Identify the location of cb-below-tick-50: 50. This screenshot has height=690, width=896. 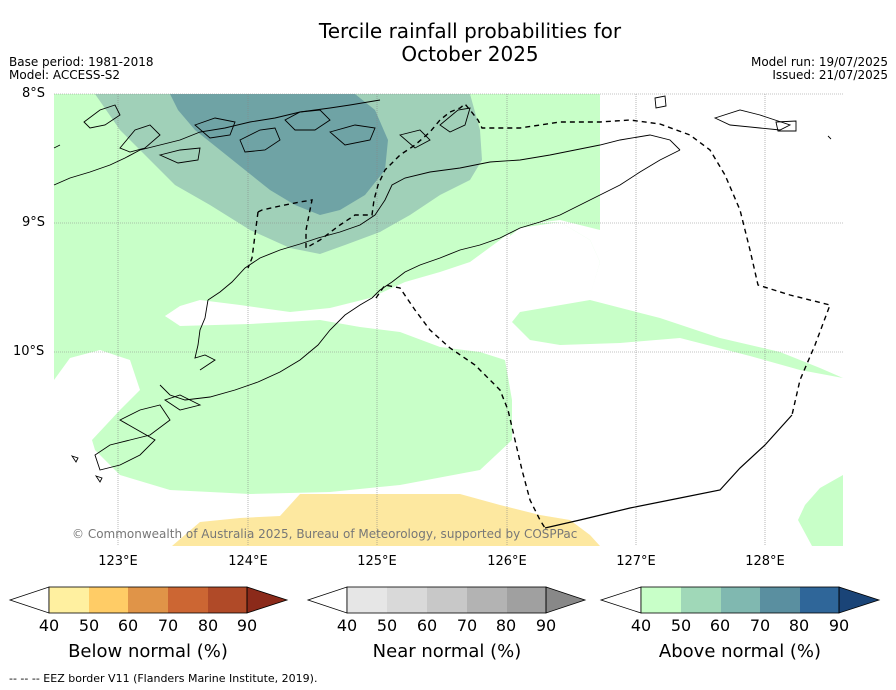
(89, 625).